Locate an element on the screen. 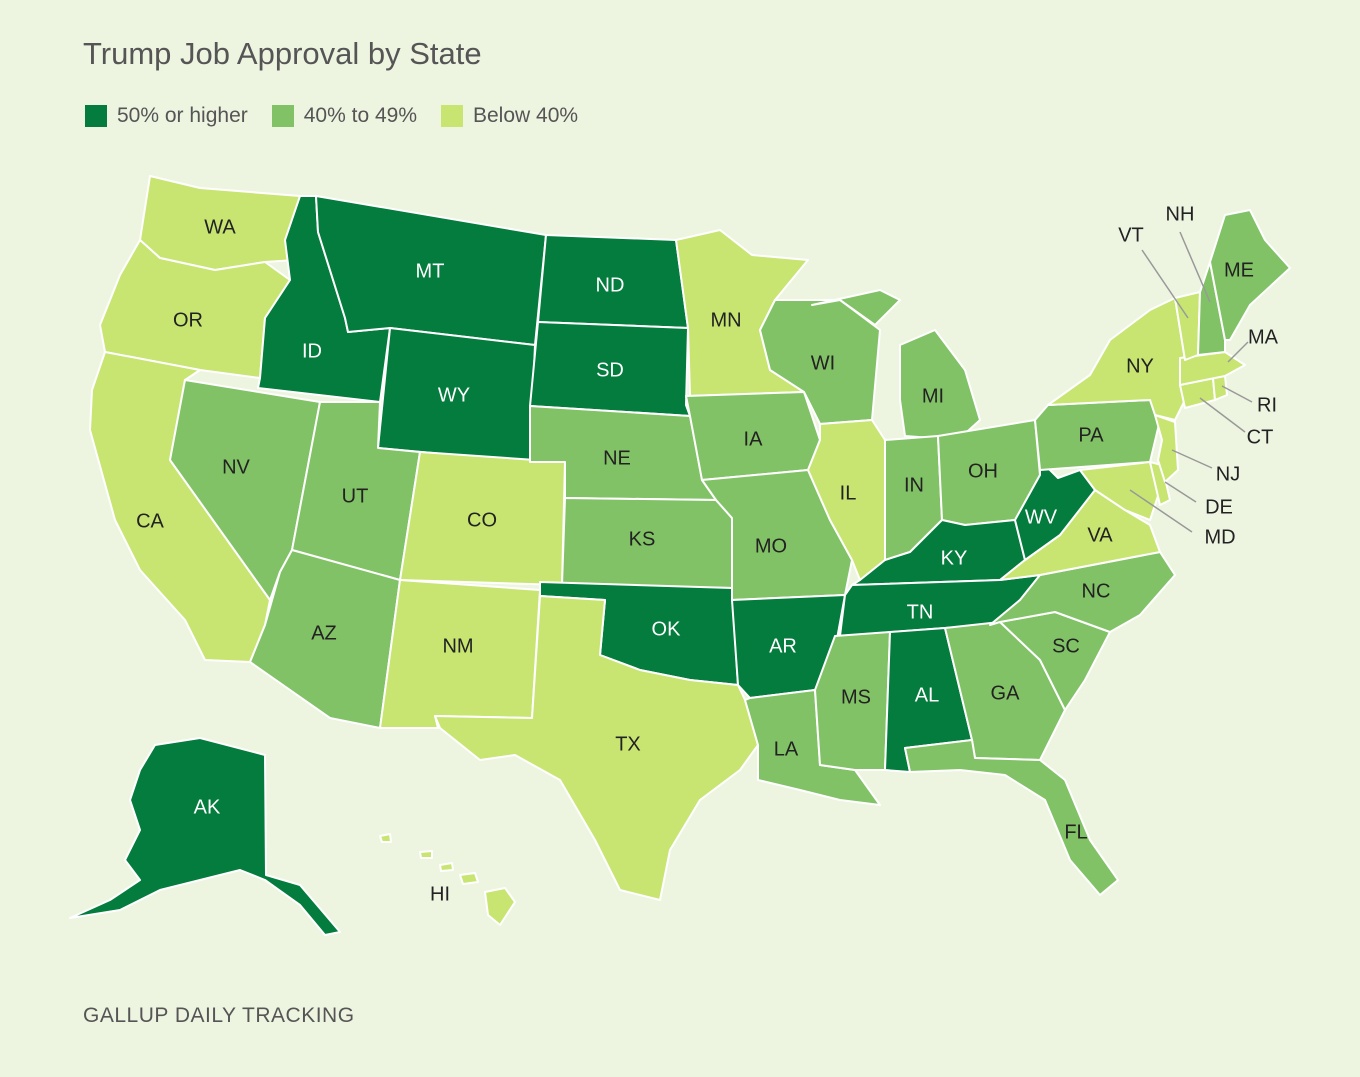 The width and height of the screenshot is (1360, 1077). state-label-NY: NY is located at coordinates (1140, 366).